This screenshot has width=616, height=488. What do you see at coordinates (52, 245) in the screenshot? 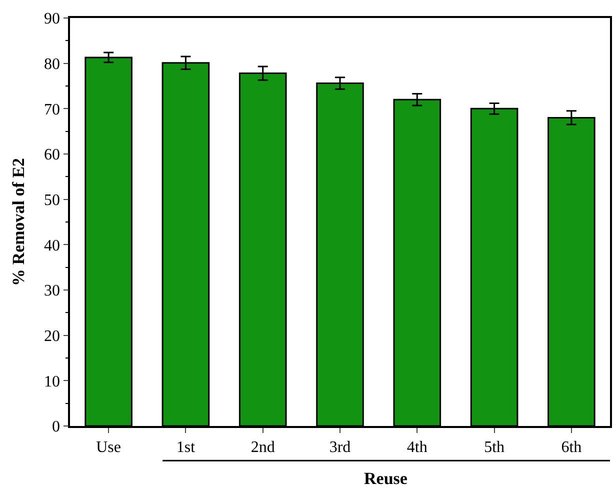
I see `y-tick-label: 40` at bounding box center [52, 245].